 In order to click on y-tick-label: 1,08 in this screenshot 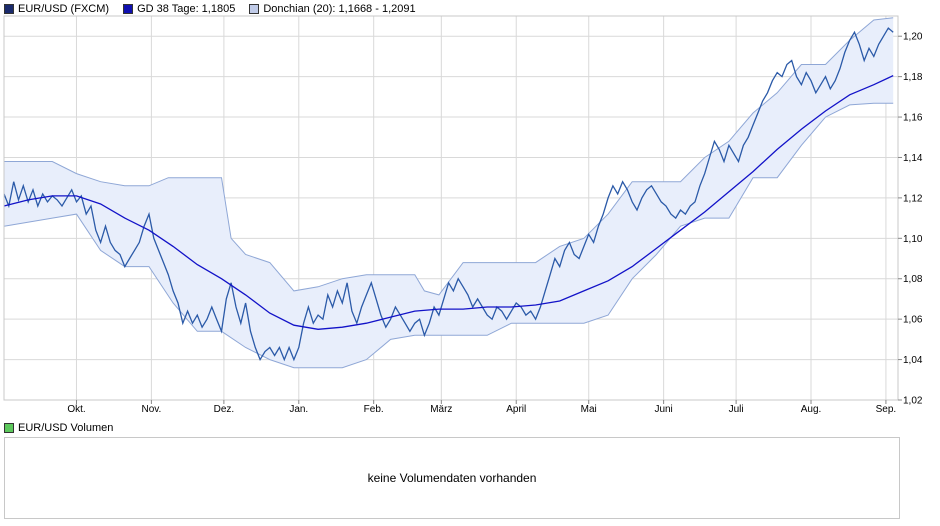, I will do `click(913, 279)`.